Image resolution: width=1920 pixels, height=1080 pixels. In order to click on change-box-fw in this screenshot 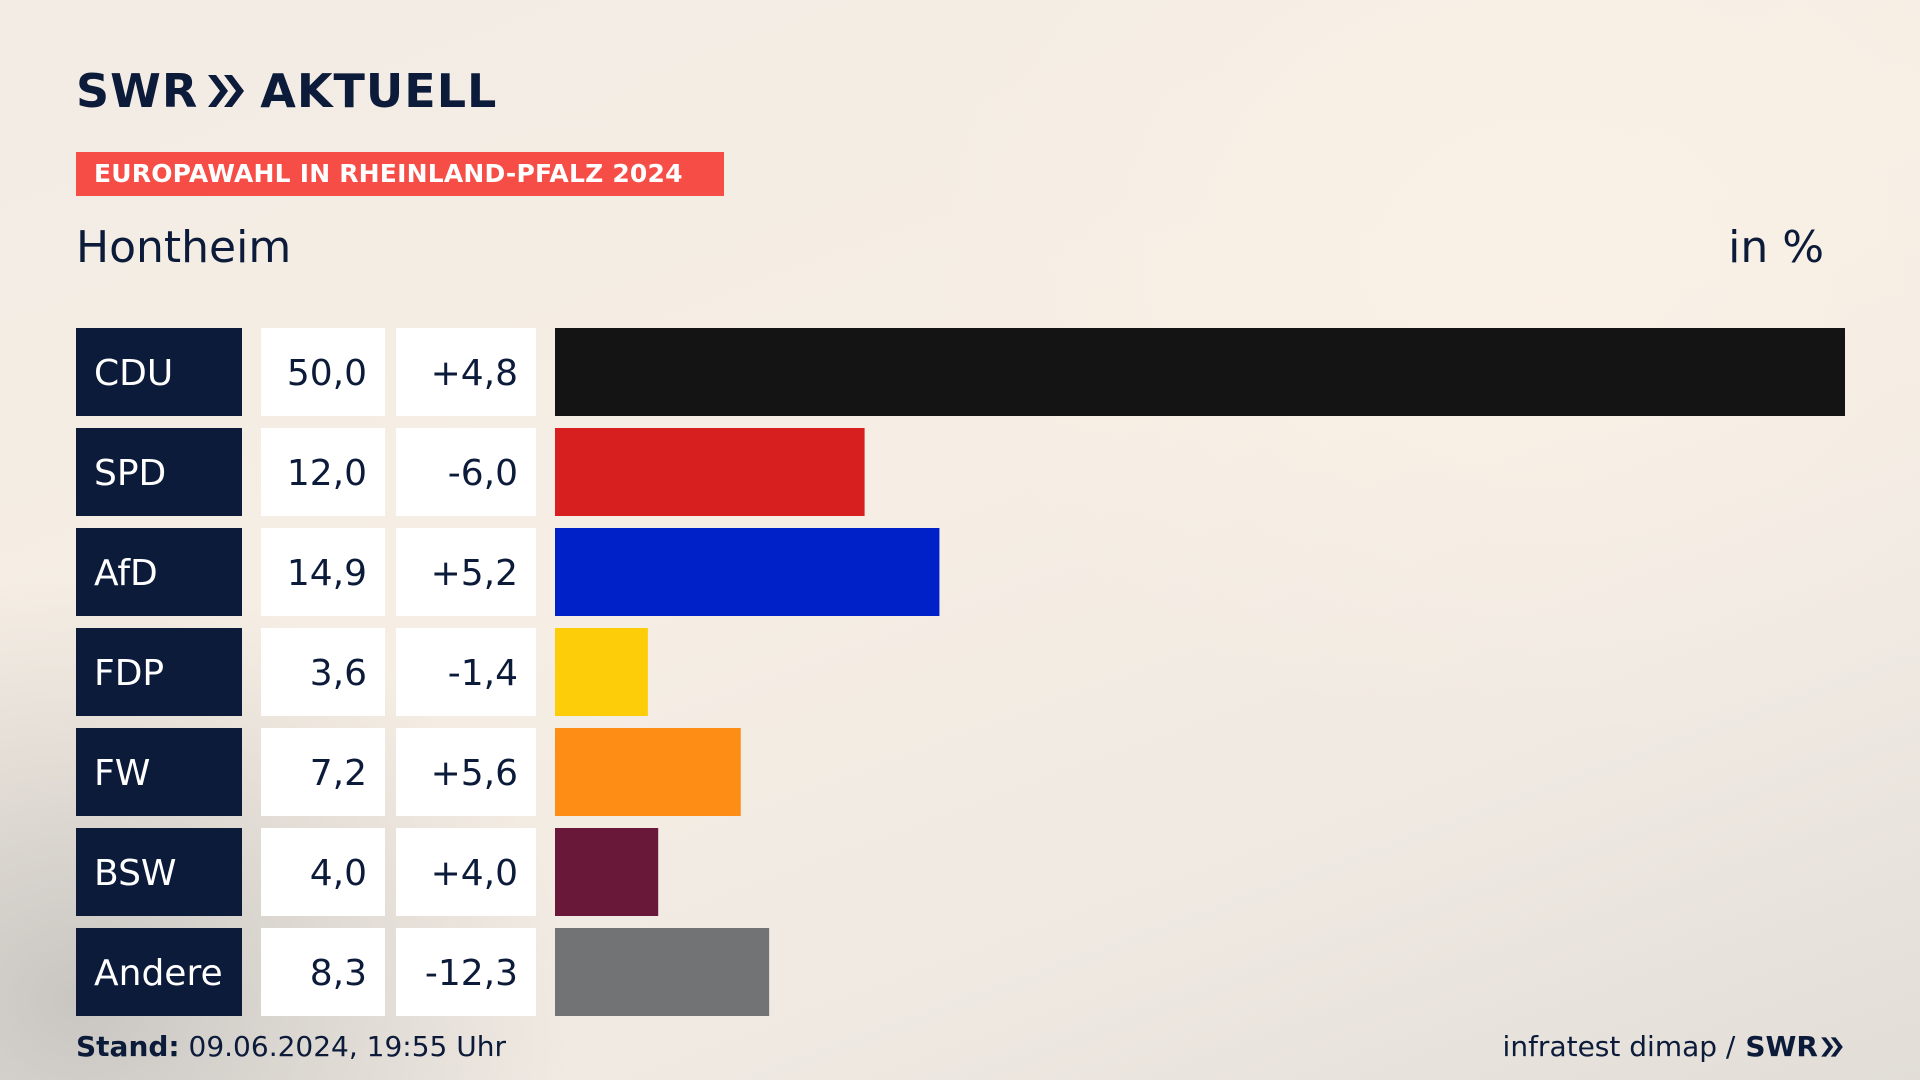, I will do `click(466, 772)`.